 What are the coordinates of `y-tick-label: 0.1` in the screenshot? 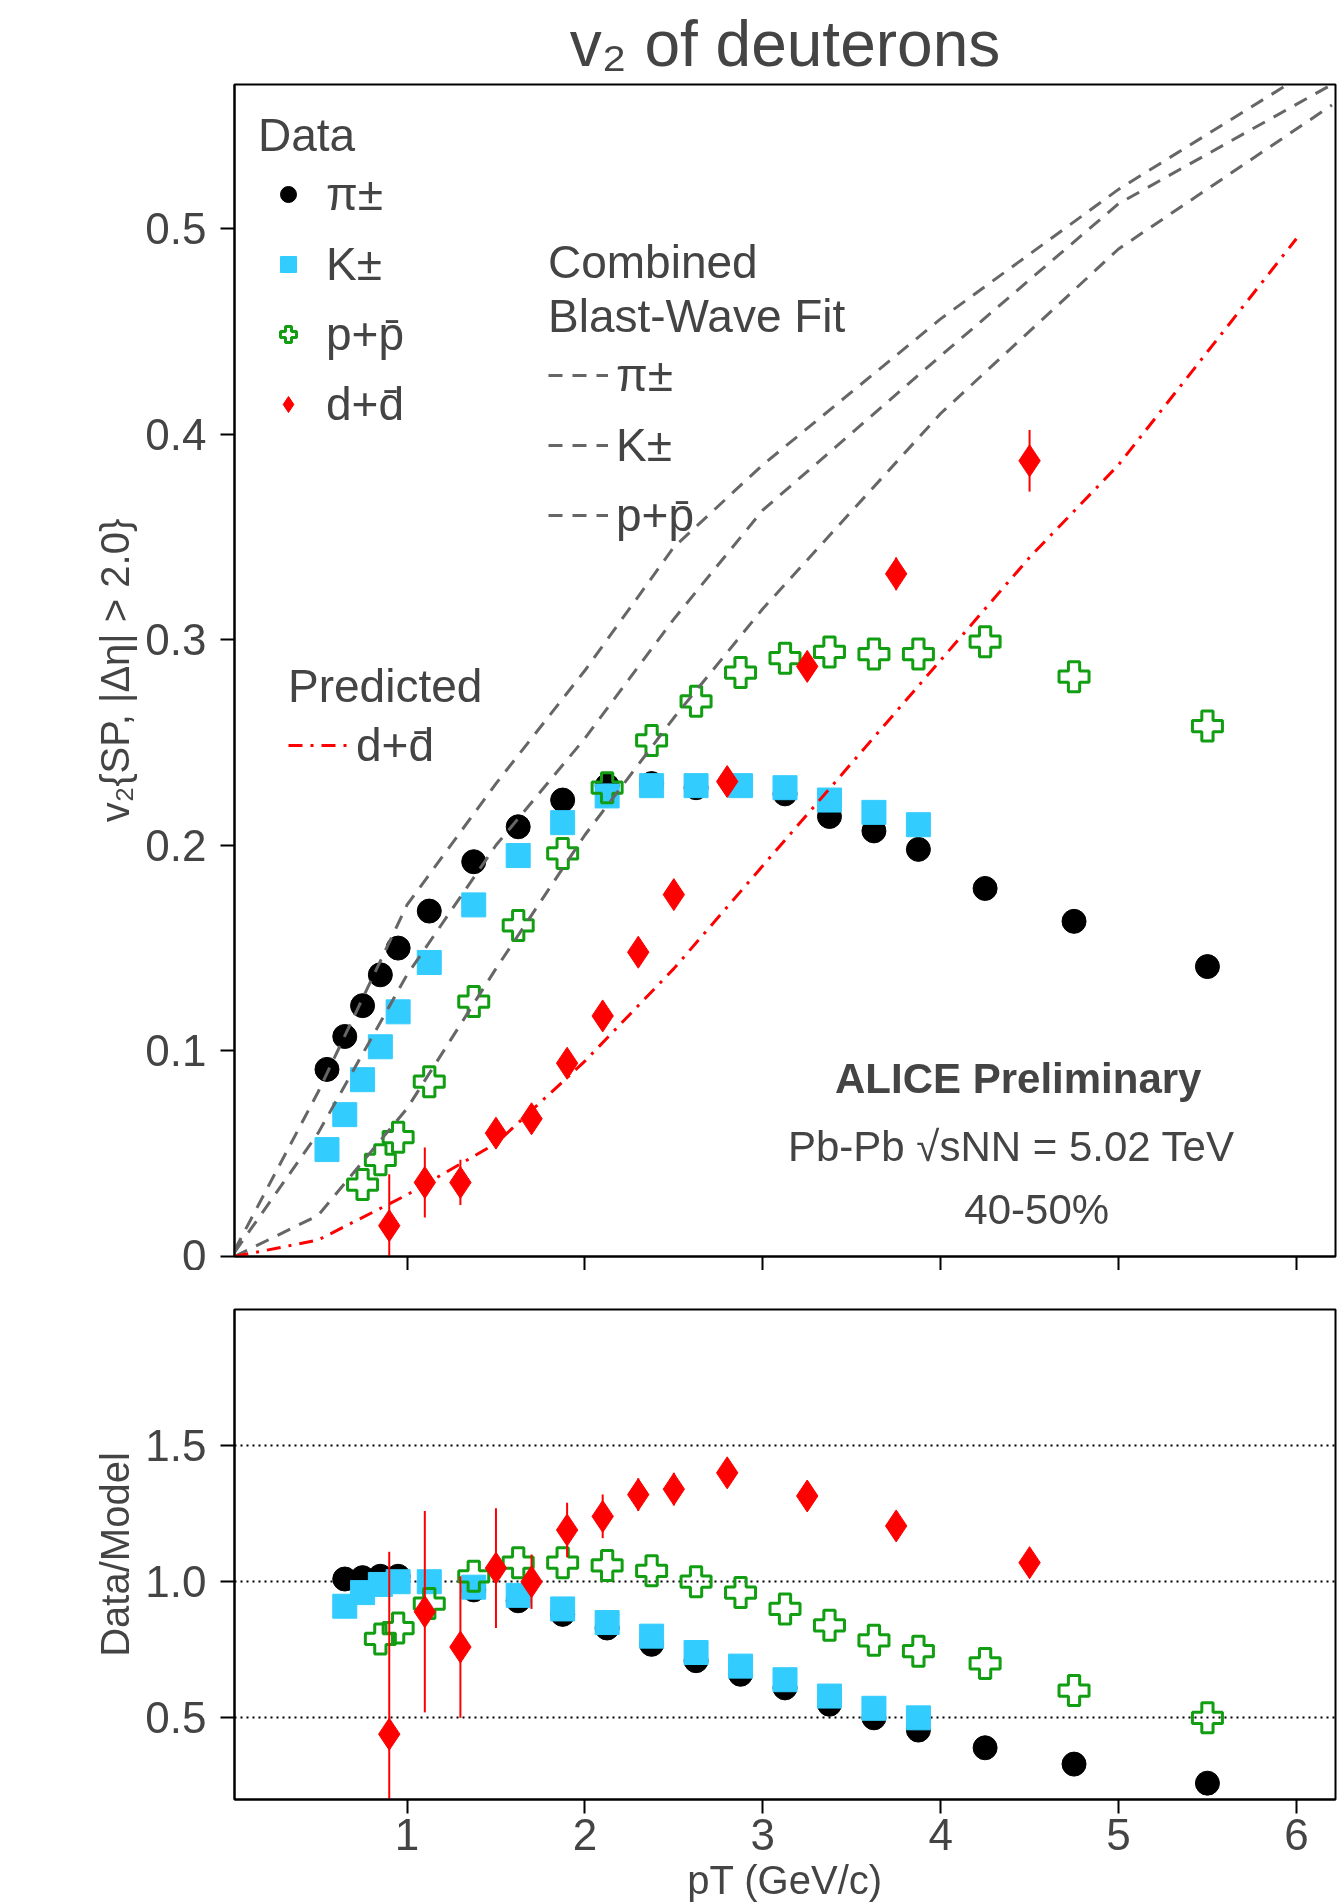 It's located at (176, 1051).